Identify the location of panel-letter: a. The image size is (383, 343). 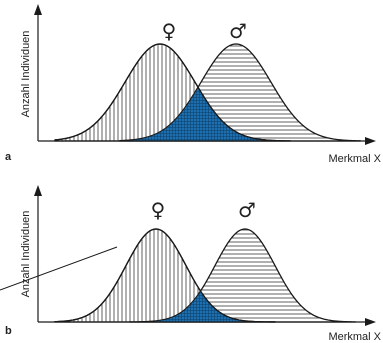
(8, 157).